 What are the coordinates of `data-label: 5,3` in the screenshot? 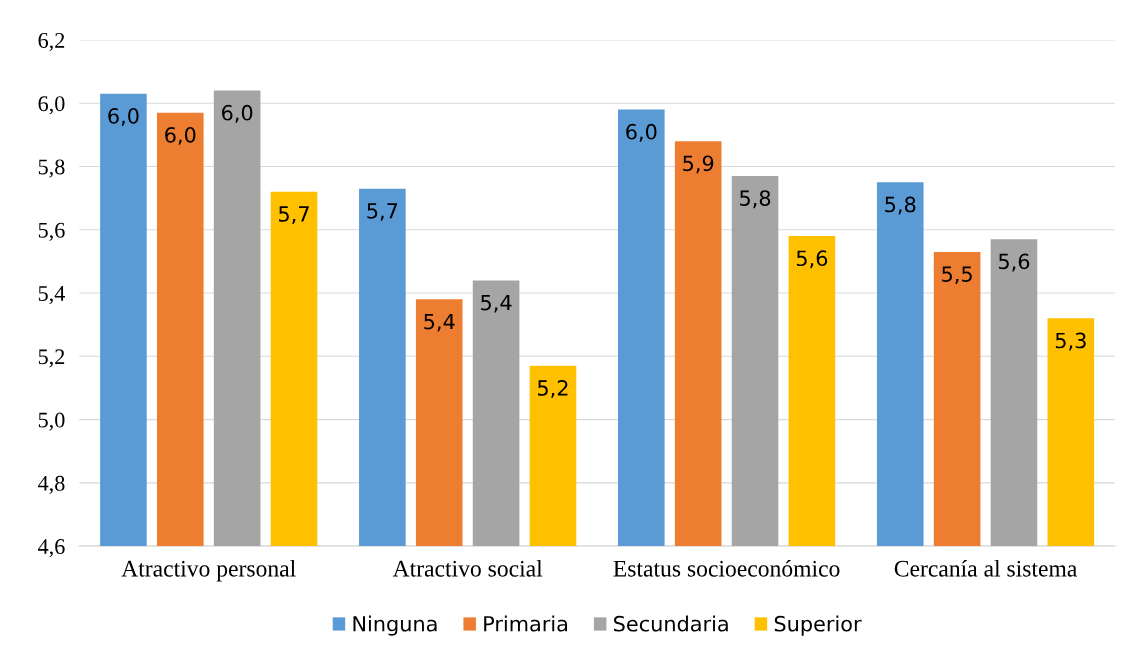 It's located at (1070, 341).